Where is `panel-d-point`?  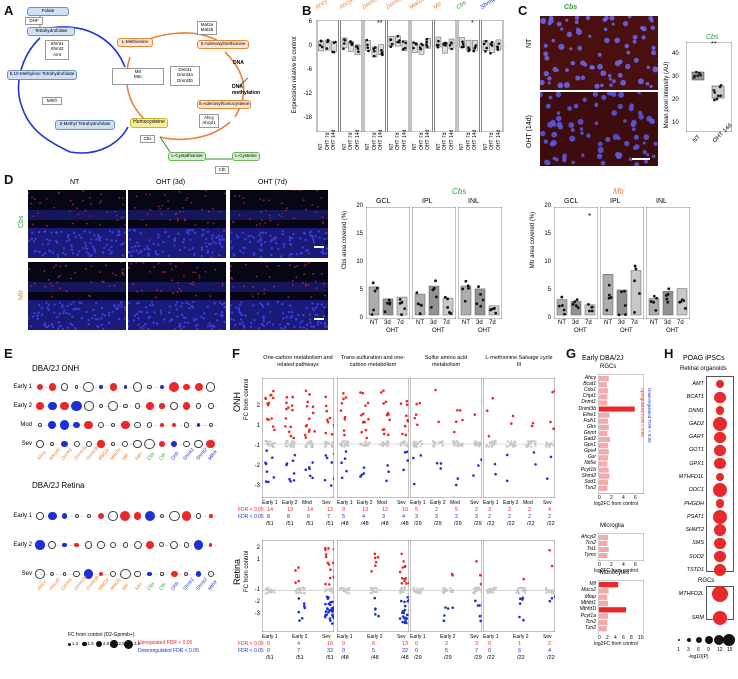
panel-d-point is located at coordinates (445, 297).